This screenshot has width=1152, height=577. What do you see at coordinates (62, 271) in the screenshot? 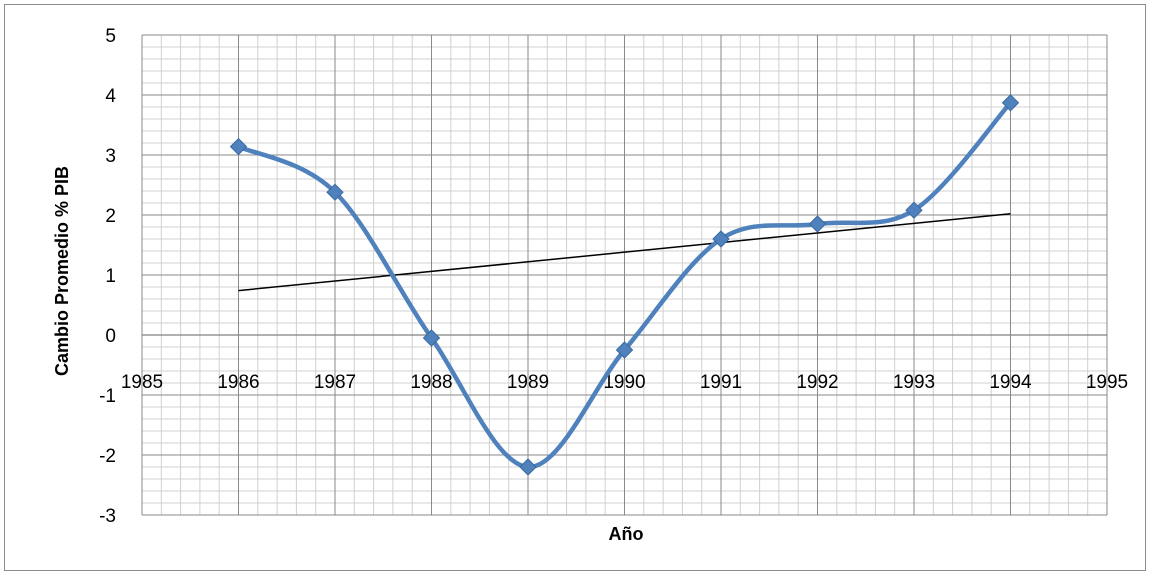
I see `y-axis-title: Cambio Promedio % PIB` at bounding box center [62, 271].